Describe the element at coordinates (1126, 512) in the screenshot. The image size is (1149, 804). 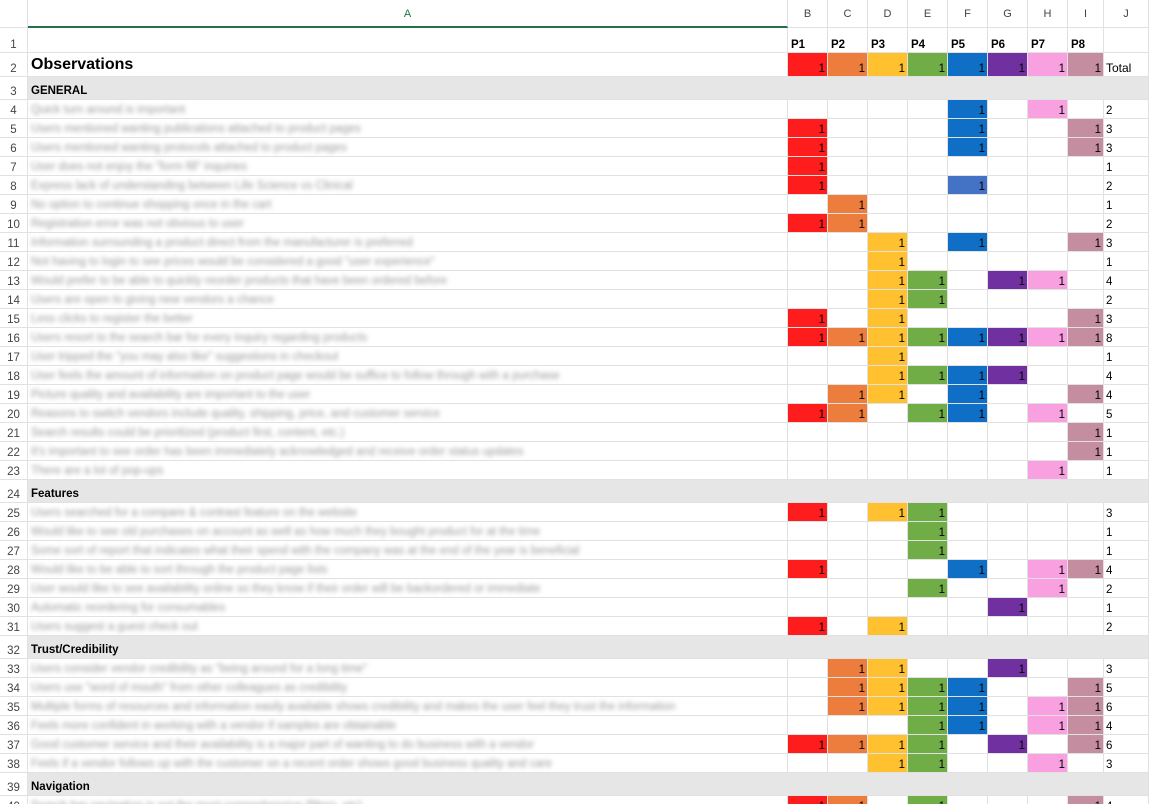
I see `row-total: 3` at that location.